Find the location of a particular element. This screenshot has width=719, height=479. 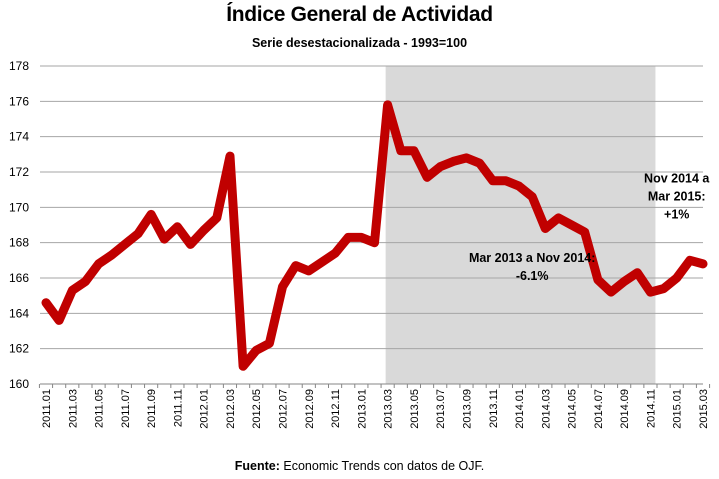

y-axis-tick-labels: 160 162 164 166 168 170 172 174 176 178 is located at coordinates (19, 225).